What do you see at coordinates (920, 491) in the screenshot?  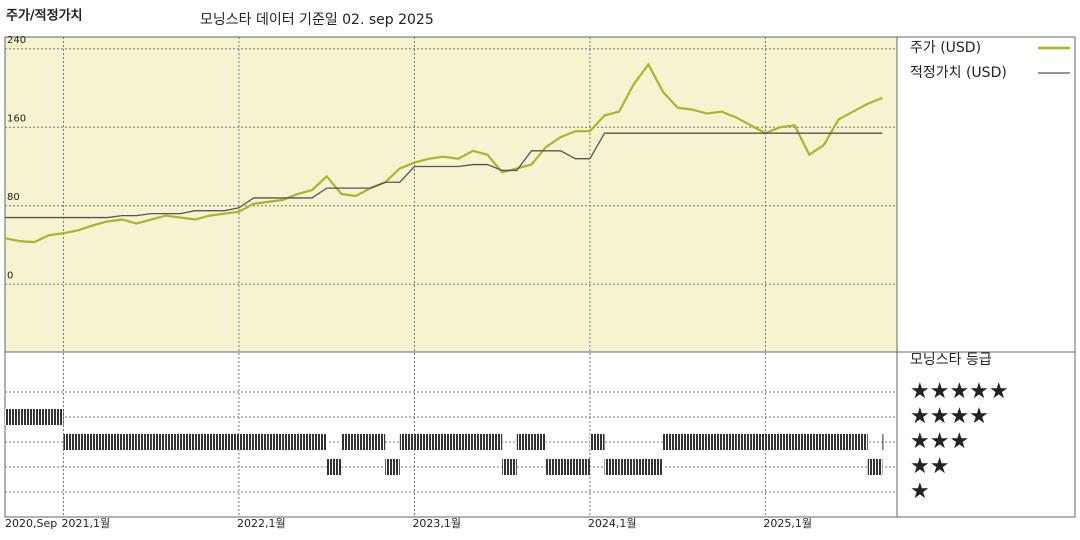 I see `rating-row-label: ★` at bounding box center [920, 491].